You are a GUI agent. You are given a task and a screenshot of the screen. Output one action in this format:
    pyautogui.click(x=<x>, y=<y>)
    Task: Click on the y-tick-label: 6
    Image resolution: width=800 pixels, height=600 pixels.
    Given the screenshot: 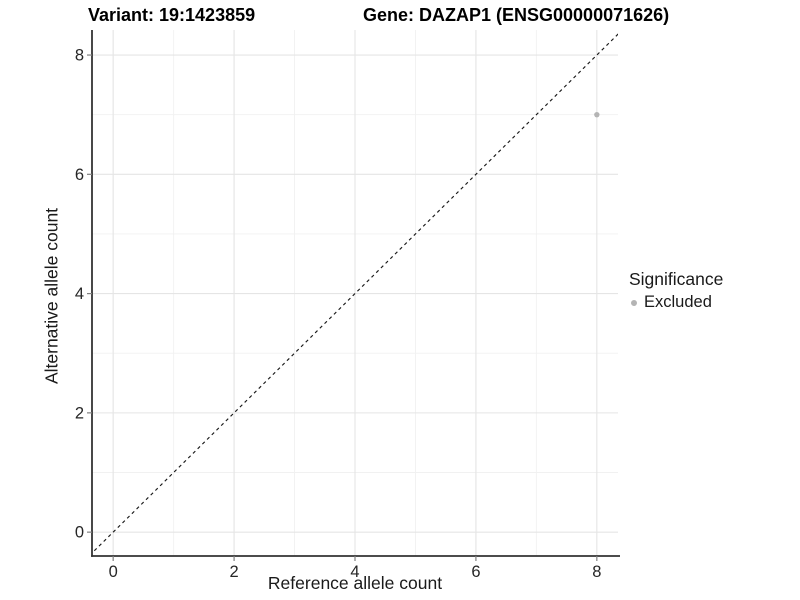 What is the action you would take?
    pyautogui.click(x=79, y=175)
    